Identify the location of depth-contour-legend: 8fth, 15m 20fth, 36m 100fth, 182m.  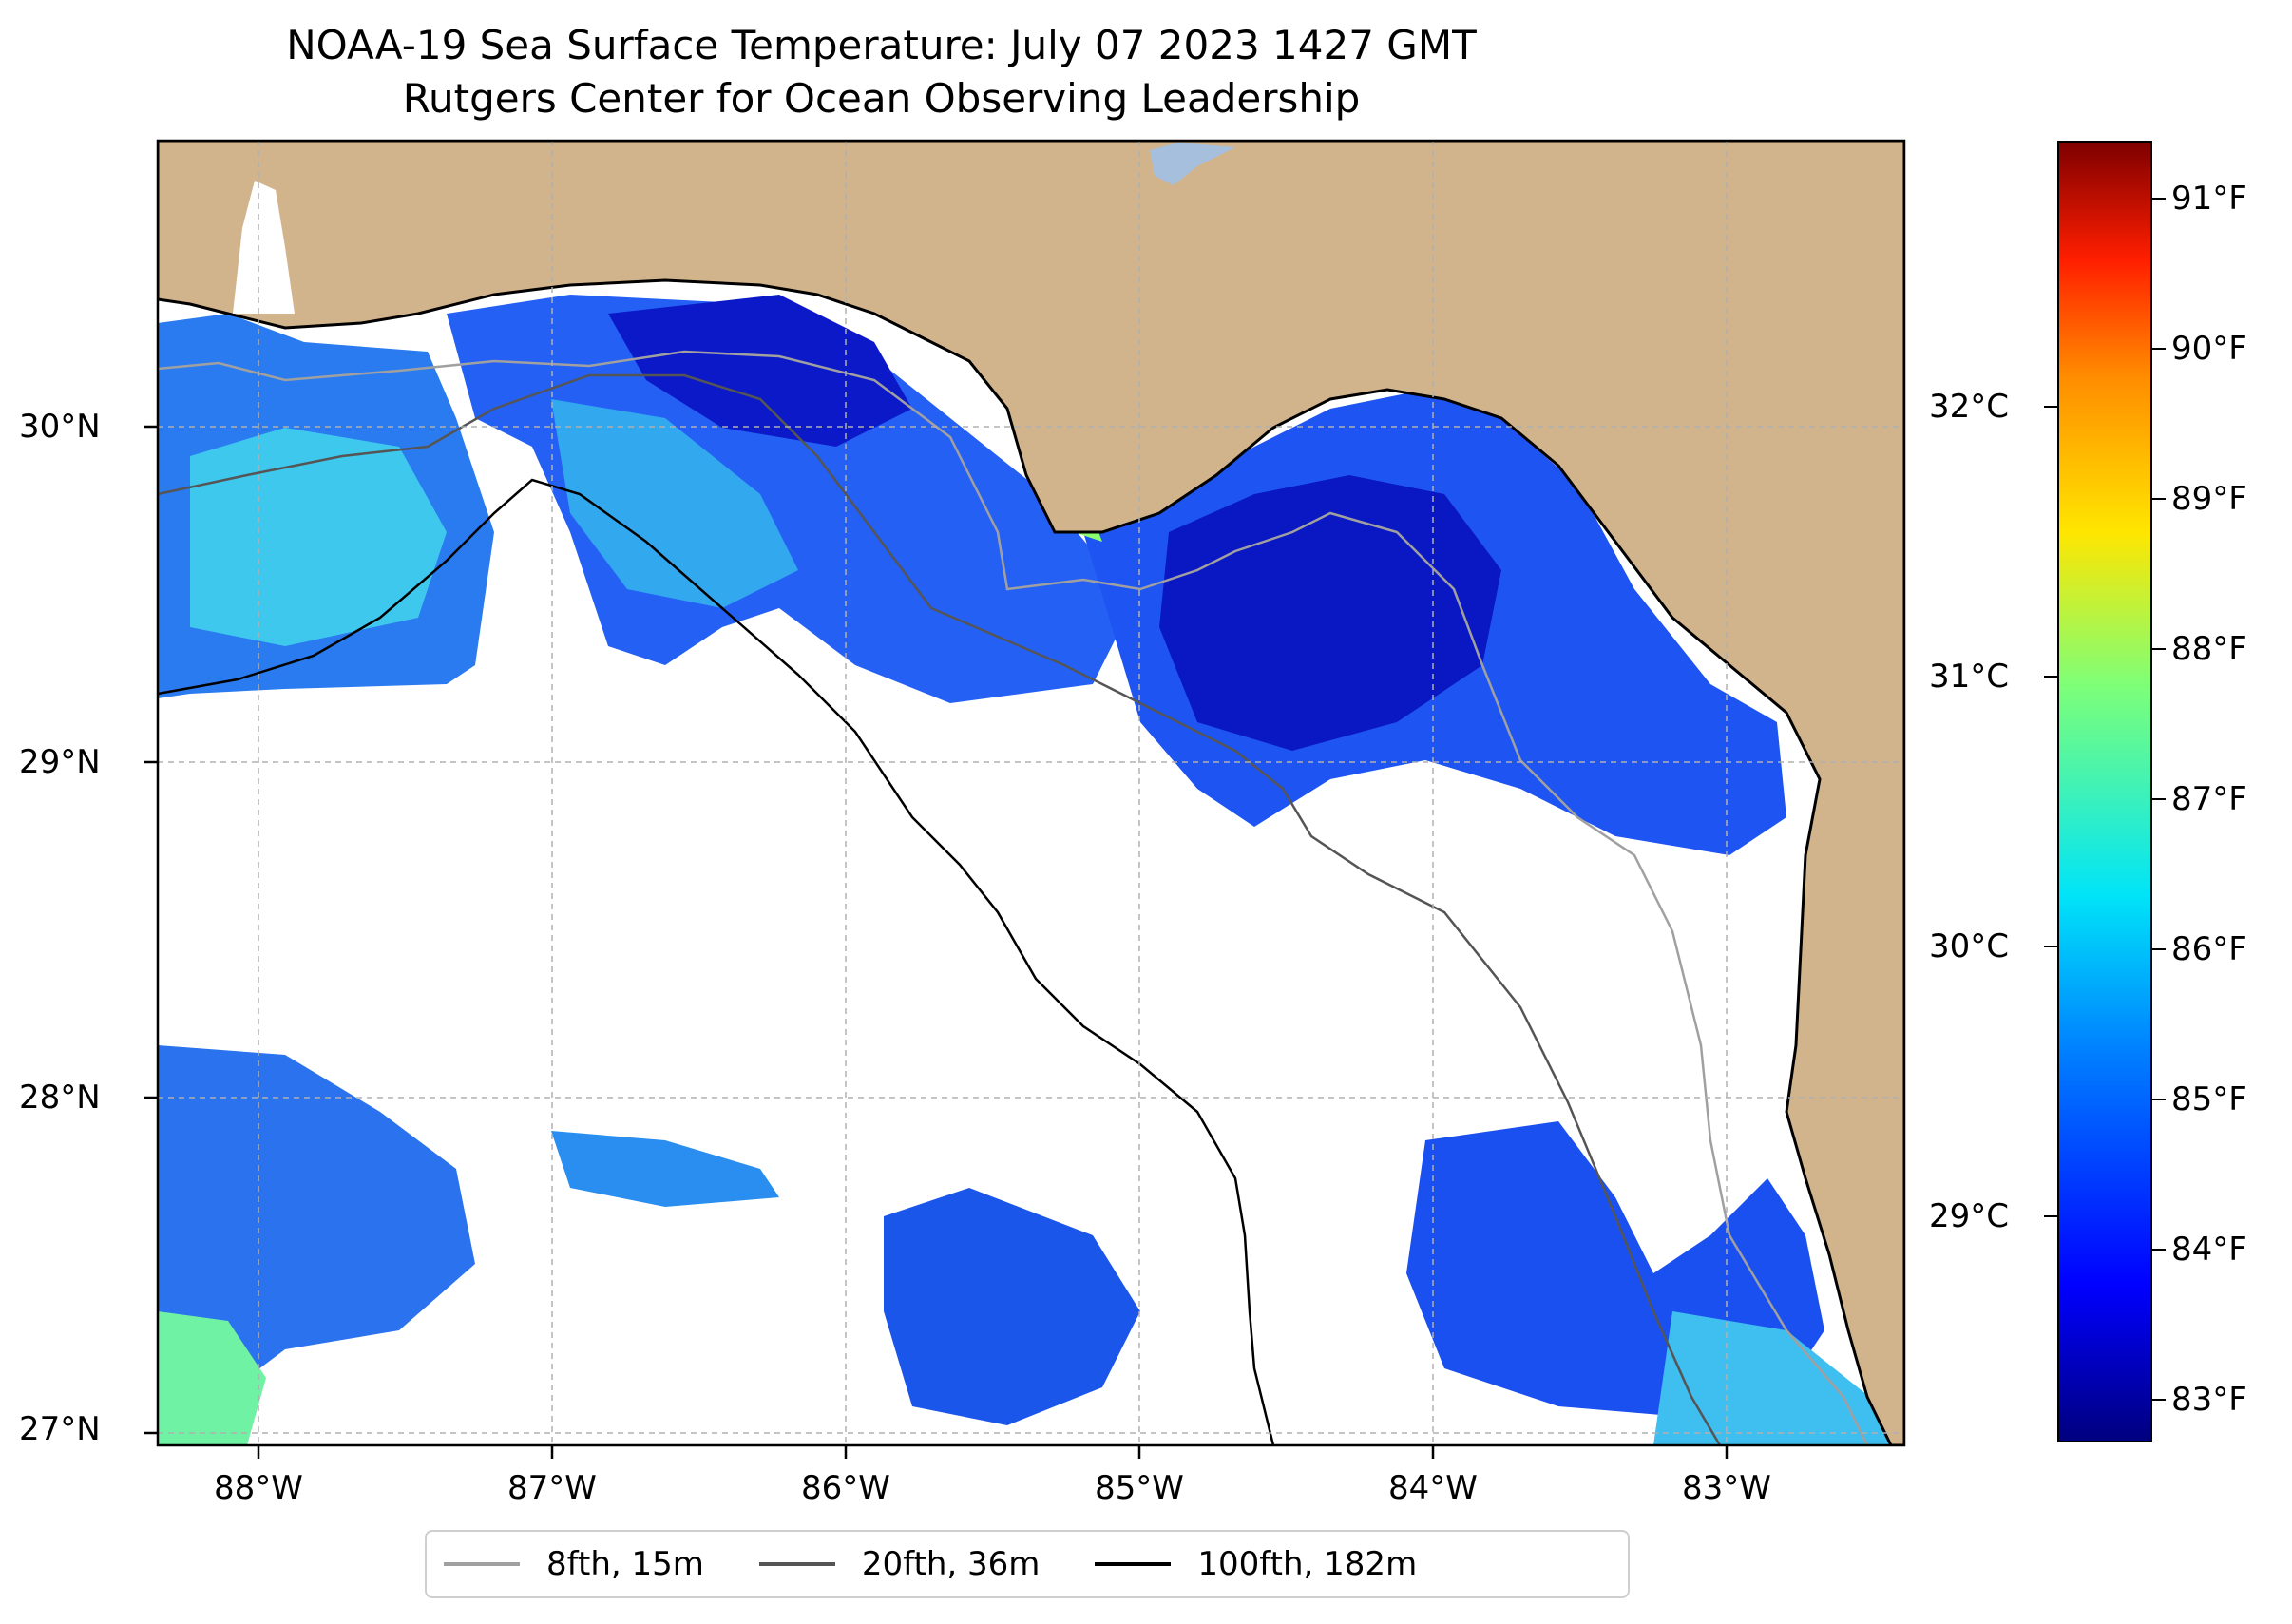
(1027, 1564).